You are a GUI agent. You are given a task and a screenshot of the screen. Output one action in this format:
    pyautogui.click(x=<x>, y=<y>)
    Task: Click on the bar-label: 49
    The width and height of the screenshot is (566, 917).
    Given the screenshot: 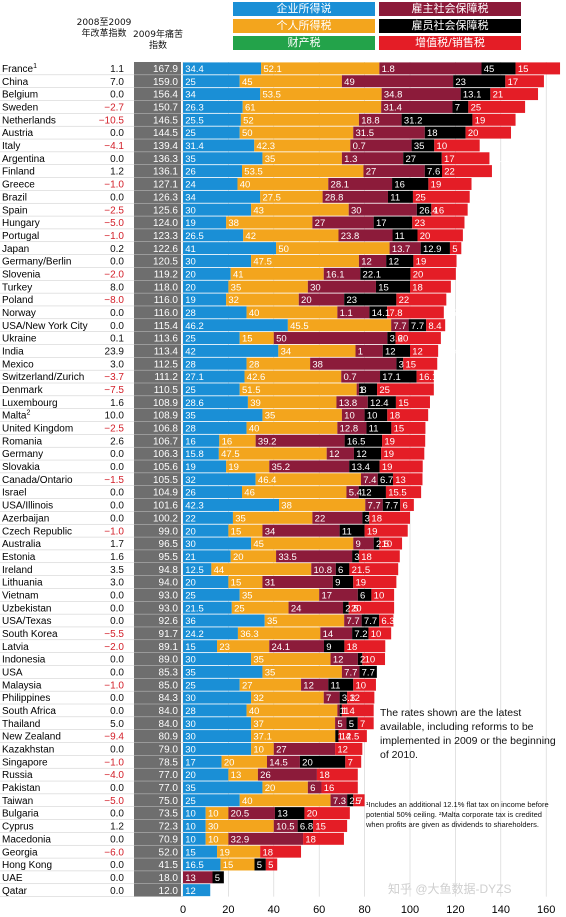 What is the action you would take?
    pyautogui.click(x=349, y=82)
    